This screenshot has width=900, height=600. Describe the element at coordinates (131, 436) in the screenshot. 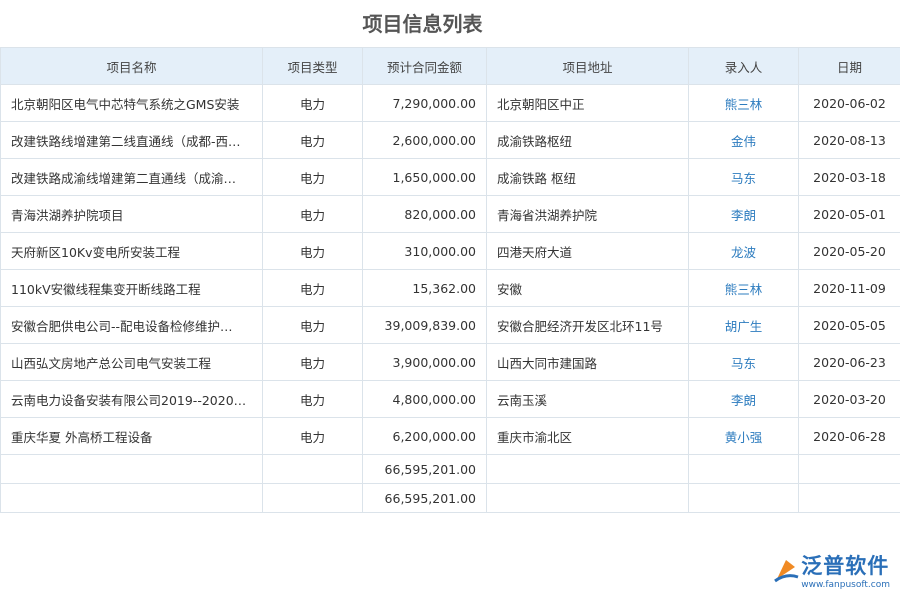

I see `table-cell: 重庆华夏 外高桥工程设备` at that location.